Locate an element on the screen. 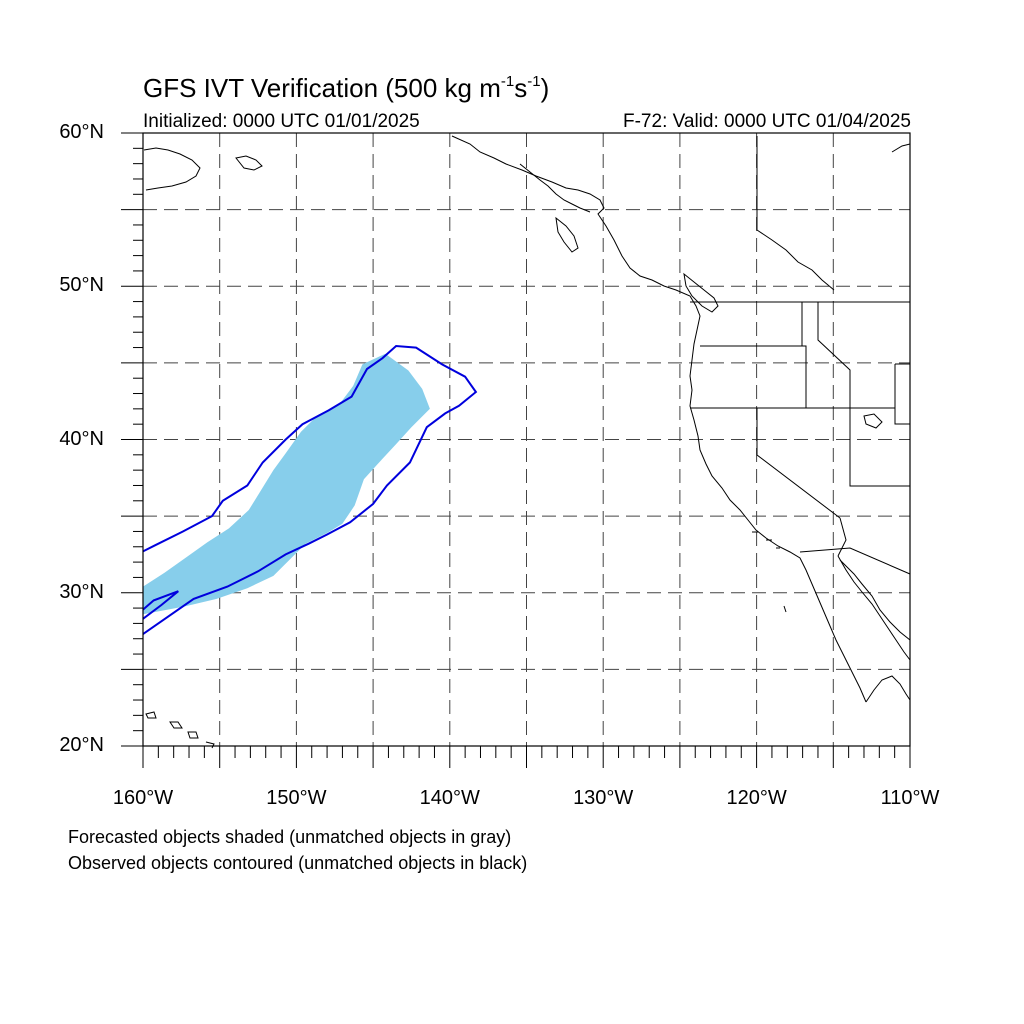  border-az is located at coordinates (842, 537).